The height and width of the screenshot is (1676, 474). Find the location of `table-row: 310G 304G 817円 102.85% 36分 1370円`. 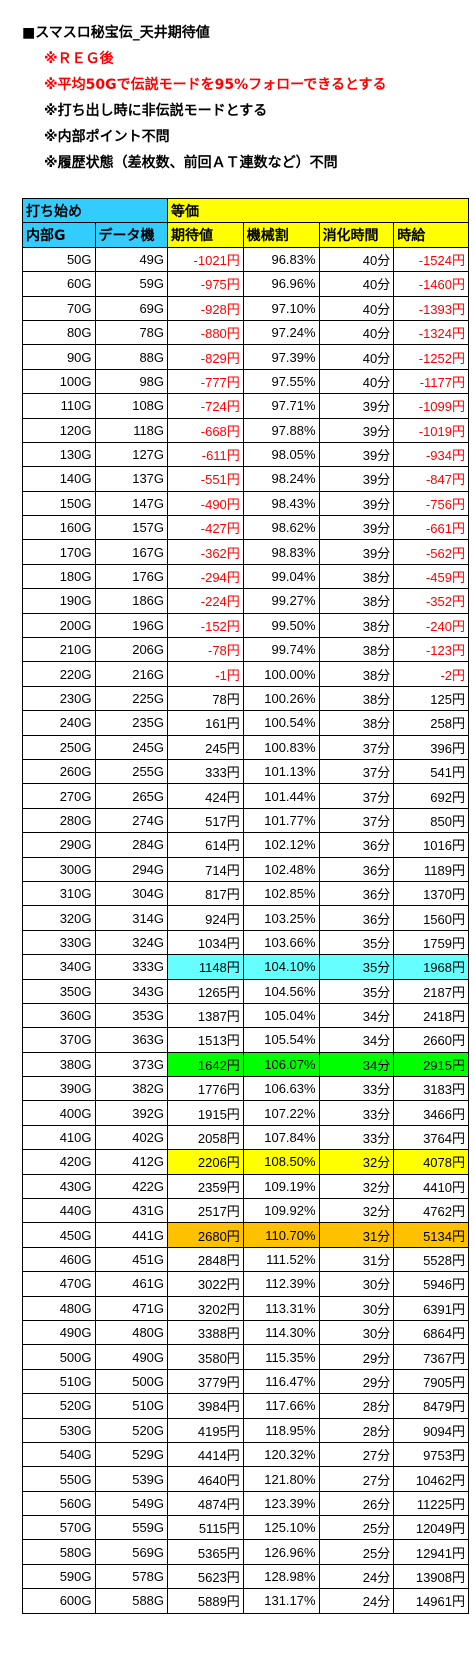

table-row: 310G 304G 817円 102.85% 36分 1370円 is located at coordinates (245, 893).